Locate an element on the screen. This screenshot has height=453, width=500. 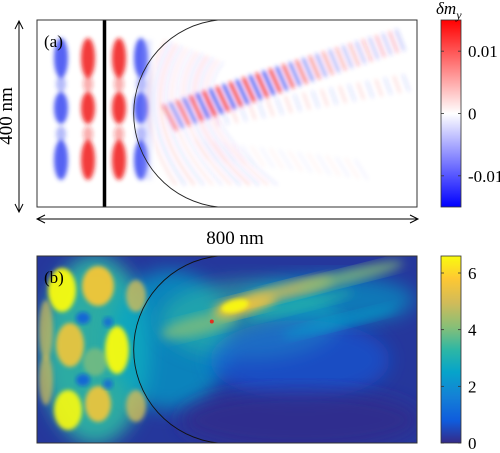
focus-marker is located at coordinates (211, 321).